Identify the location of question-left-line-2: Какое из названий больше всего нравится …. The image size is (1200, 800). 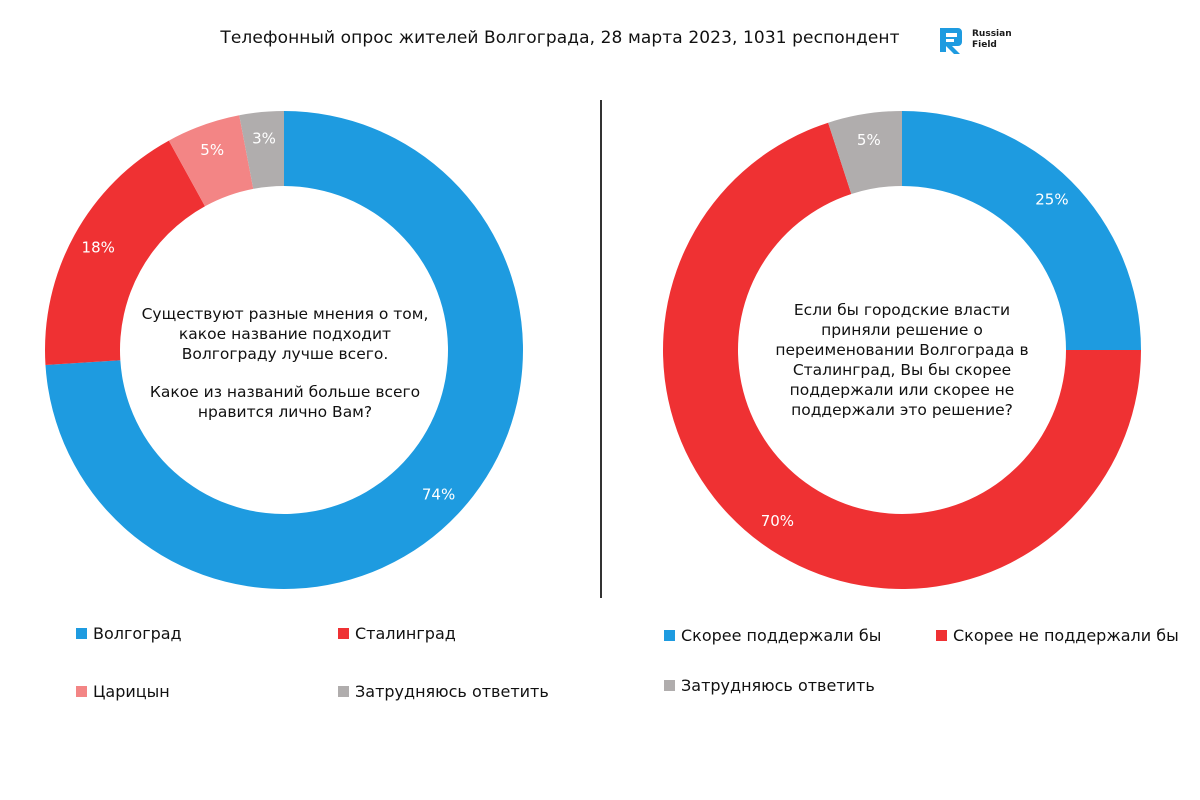
(285, 402).